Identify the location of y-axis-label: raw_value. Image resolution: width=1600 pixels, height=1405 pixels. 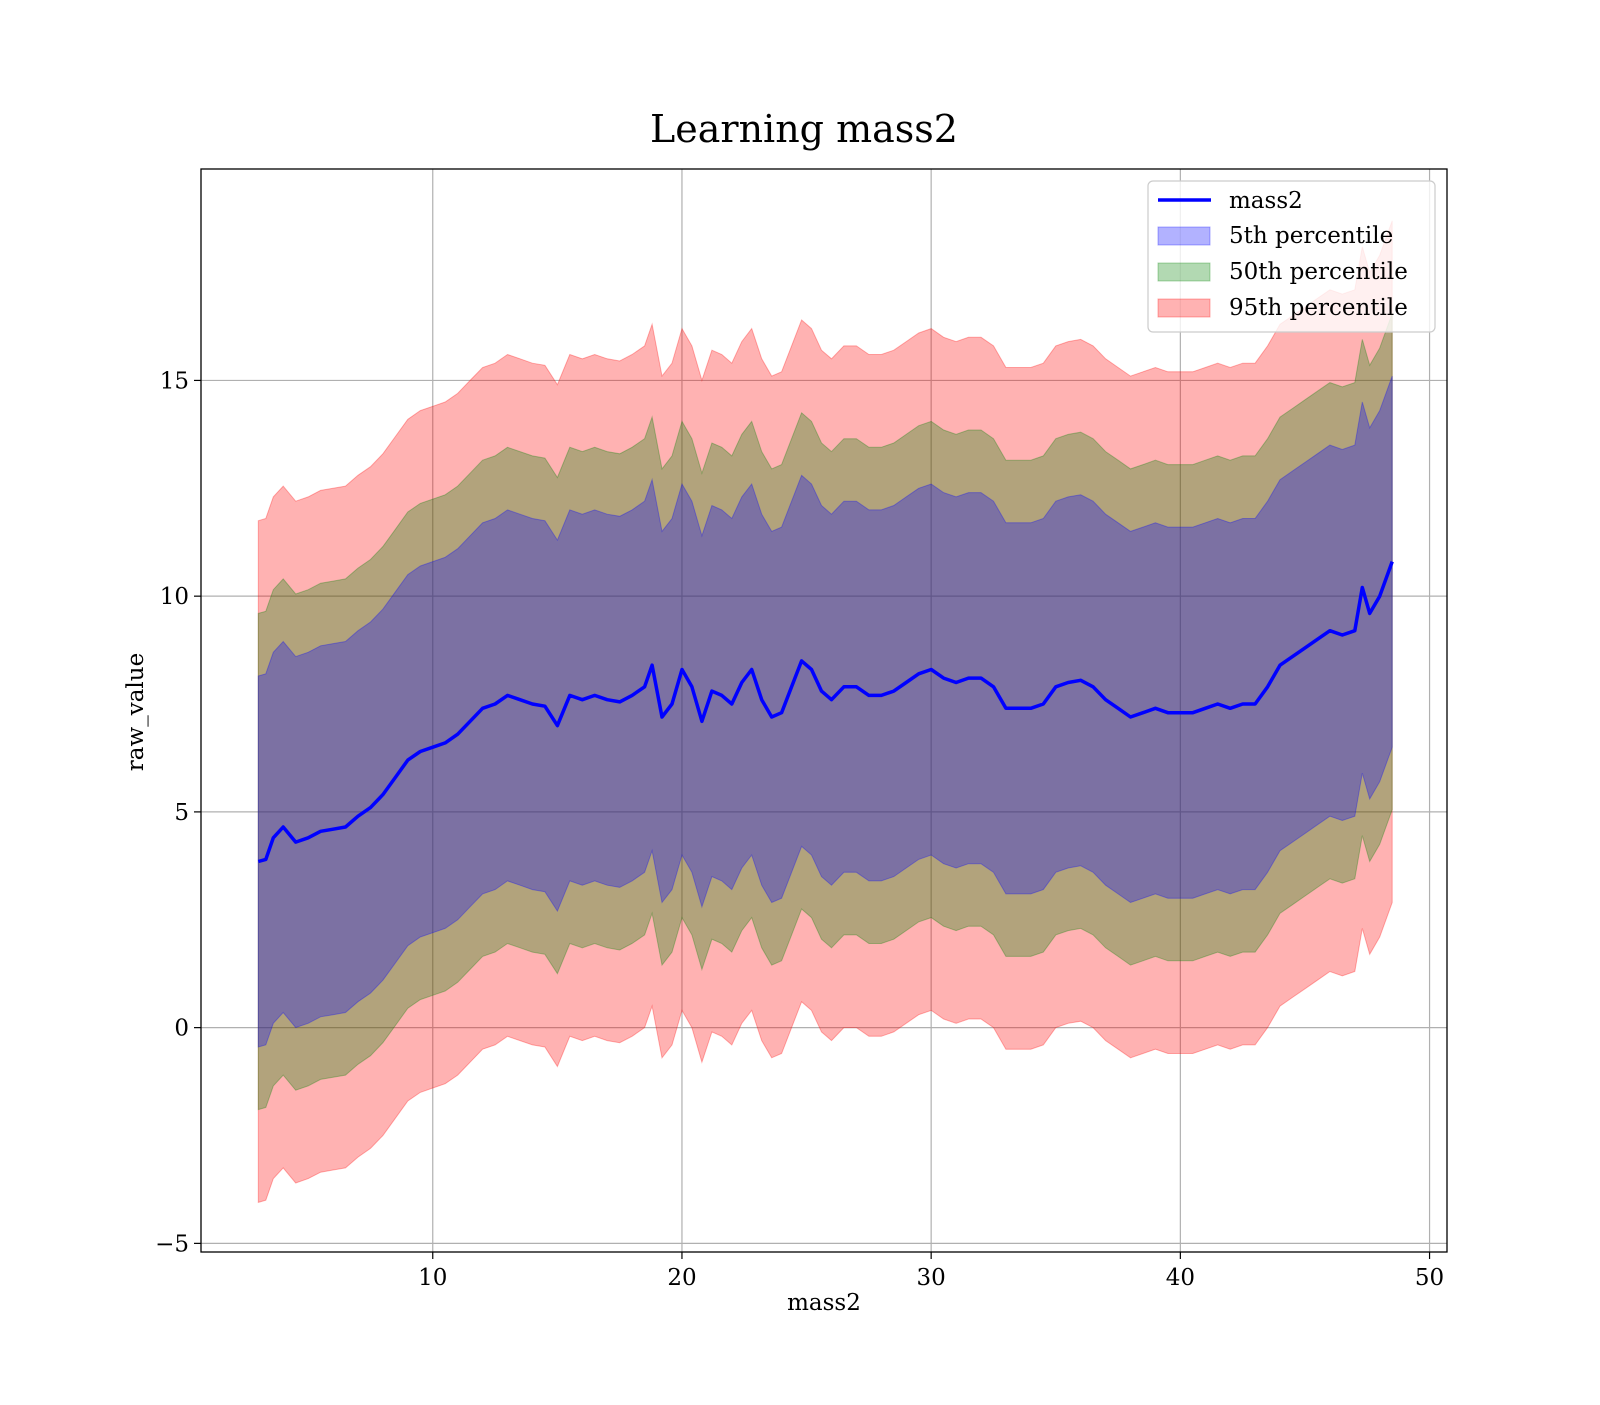
(136, 712).